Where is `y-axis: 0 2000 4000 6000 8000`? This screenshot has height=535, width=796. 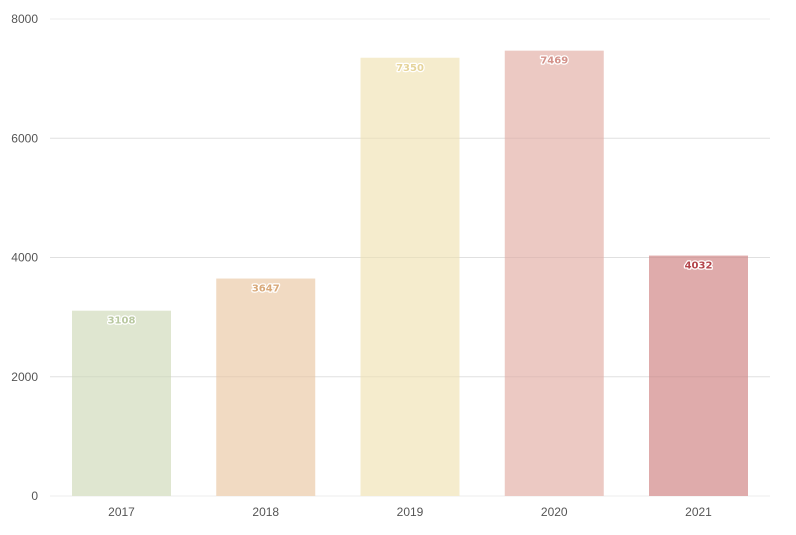
y-axis: 0 2000 4000 6000 8000 is located at coordinates (24, 257).